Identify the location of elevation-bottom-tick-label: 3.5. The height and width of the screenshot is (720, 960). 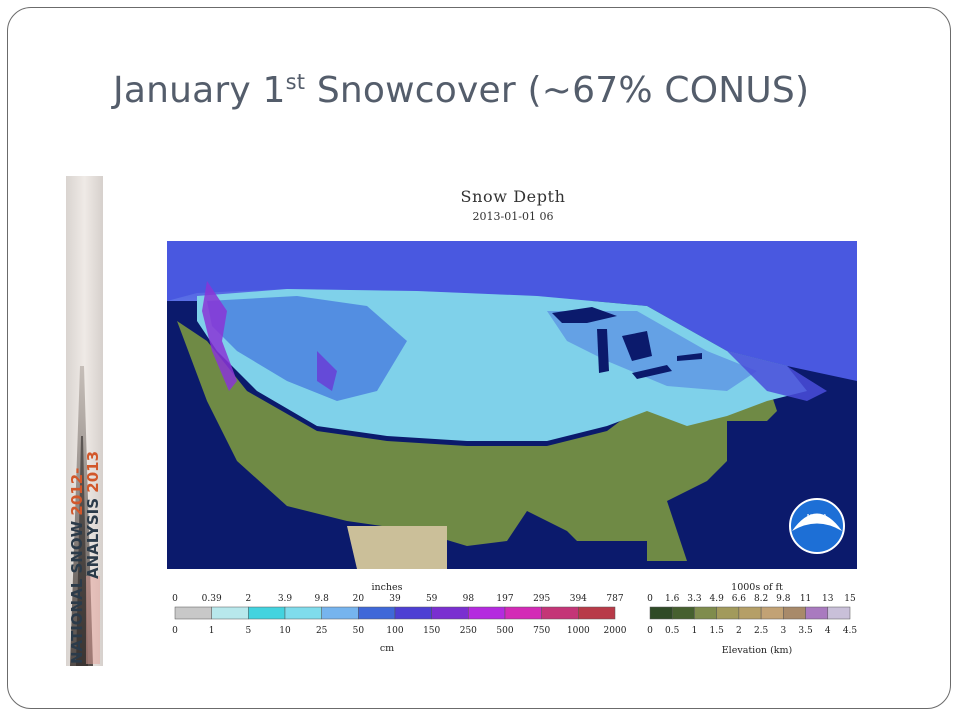
(805, 631).